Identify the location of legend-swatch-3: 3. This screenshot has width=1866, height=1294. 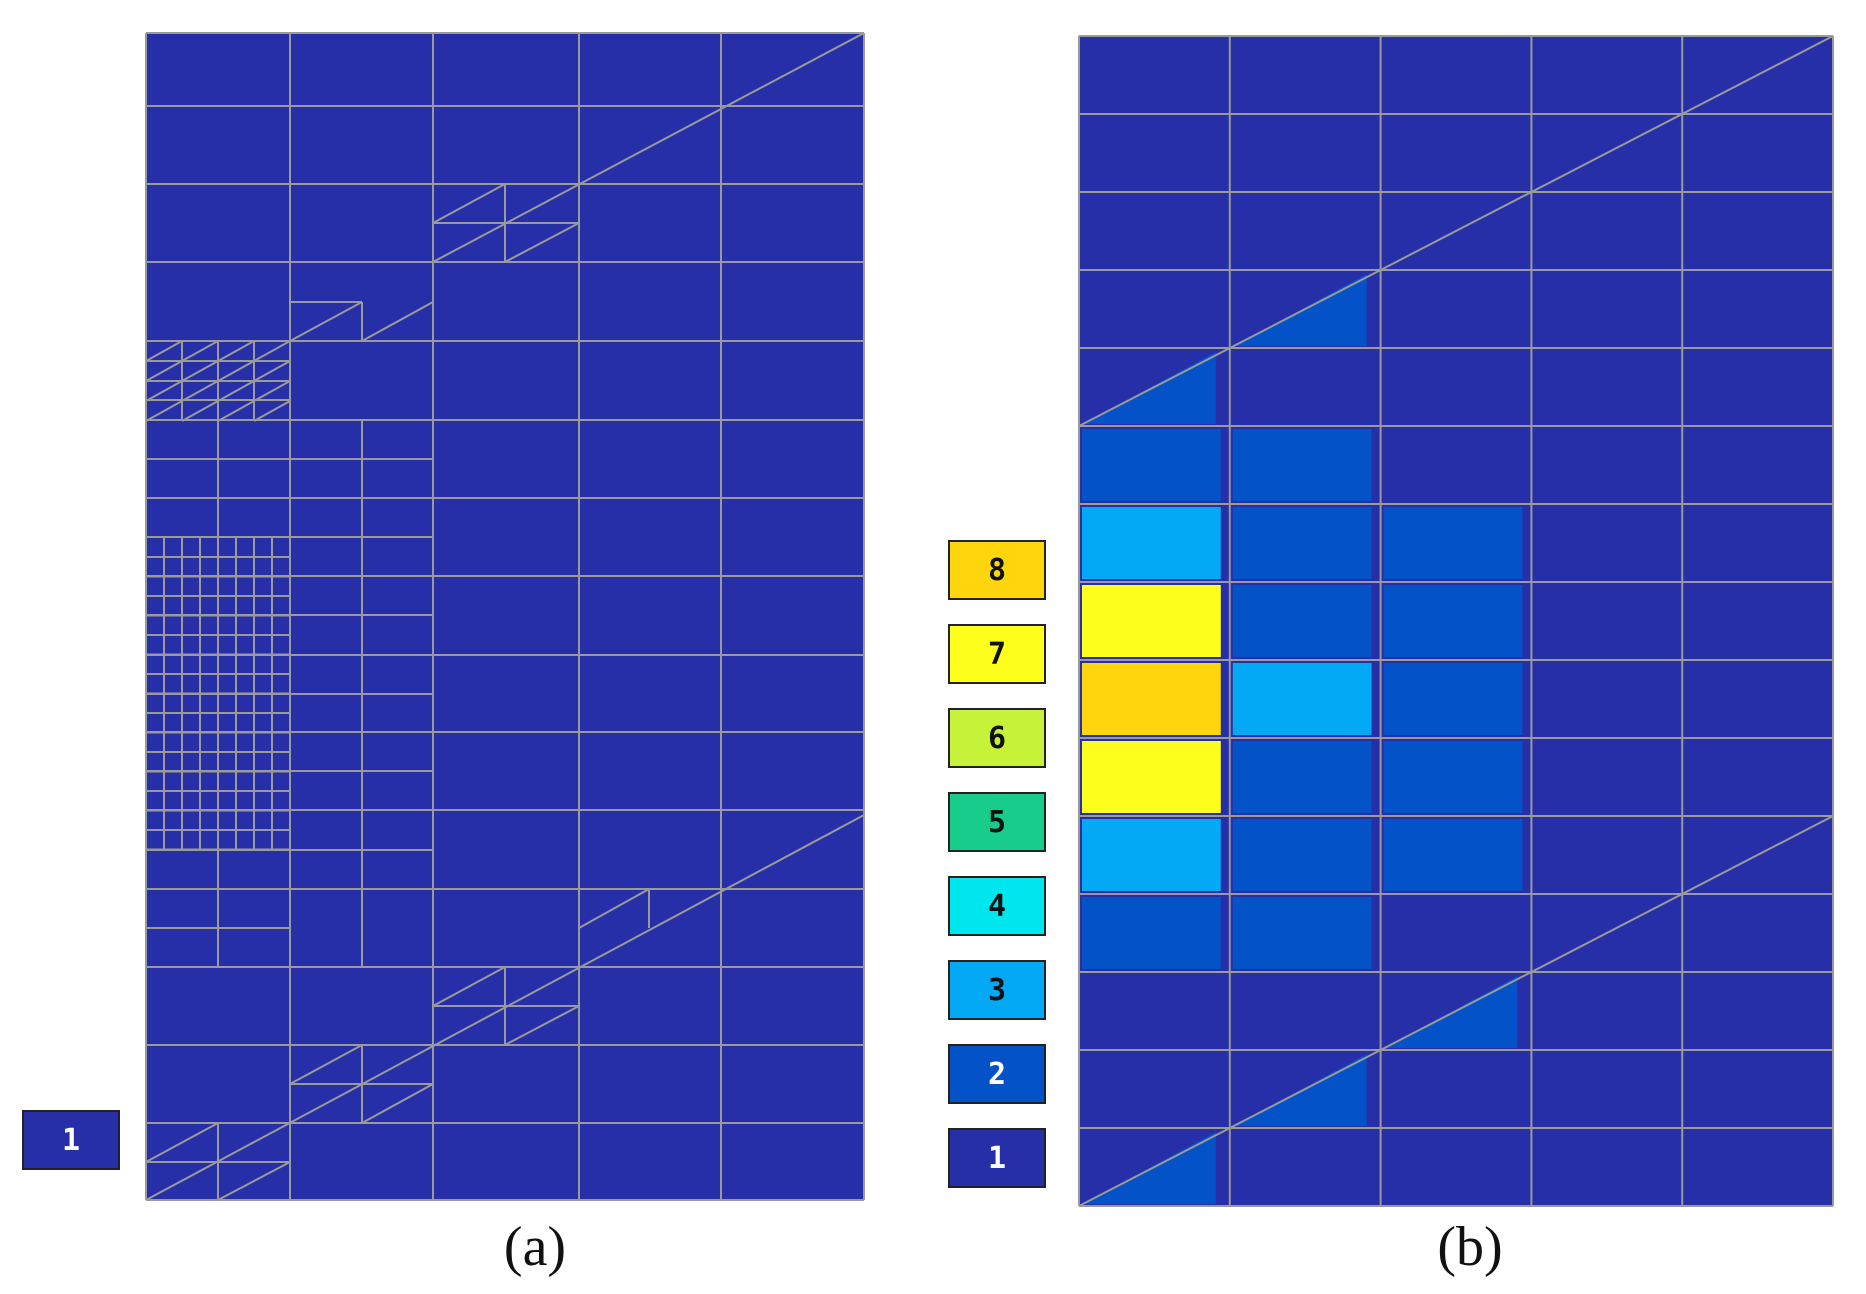
(997, 990).